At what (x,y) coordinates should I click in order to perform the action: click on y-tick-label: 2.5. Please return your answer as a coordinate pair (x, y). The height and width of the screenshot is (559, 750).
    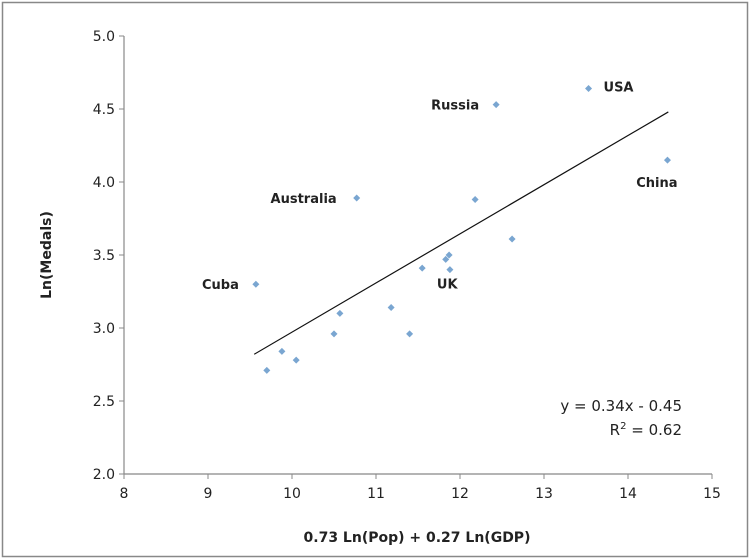
    Looking at the image, I should click on (104, 402).